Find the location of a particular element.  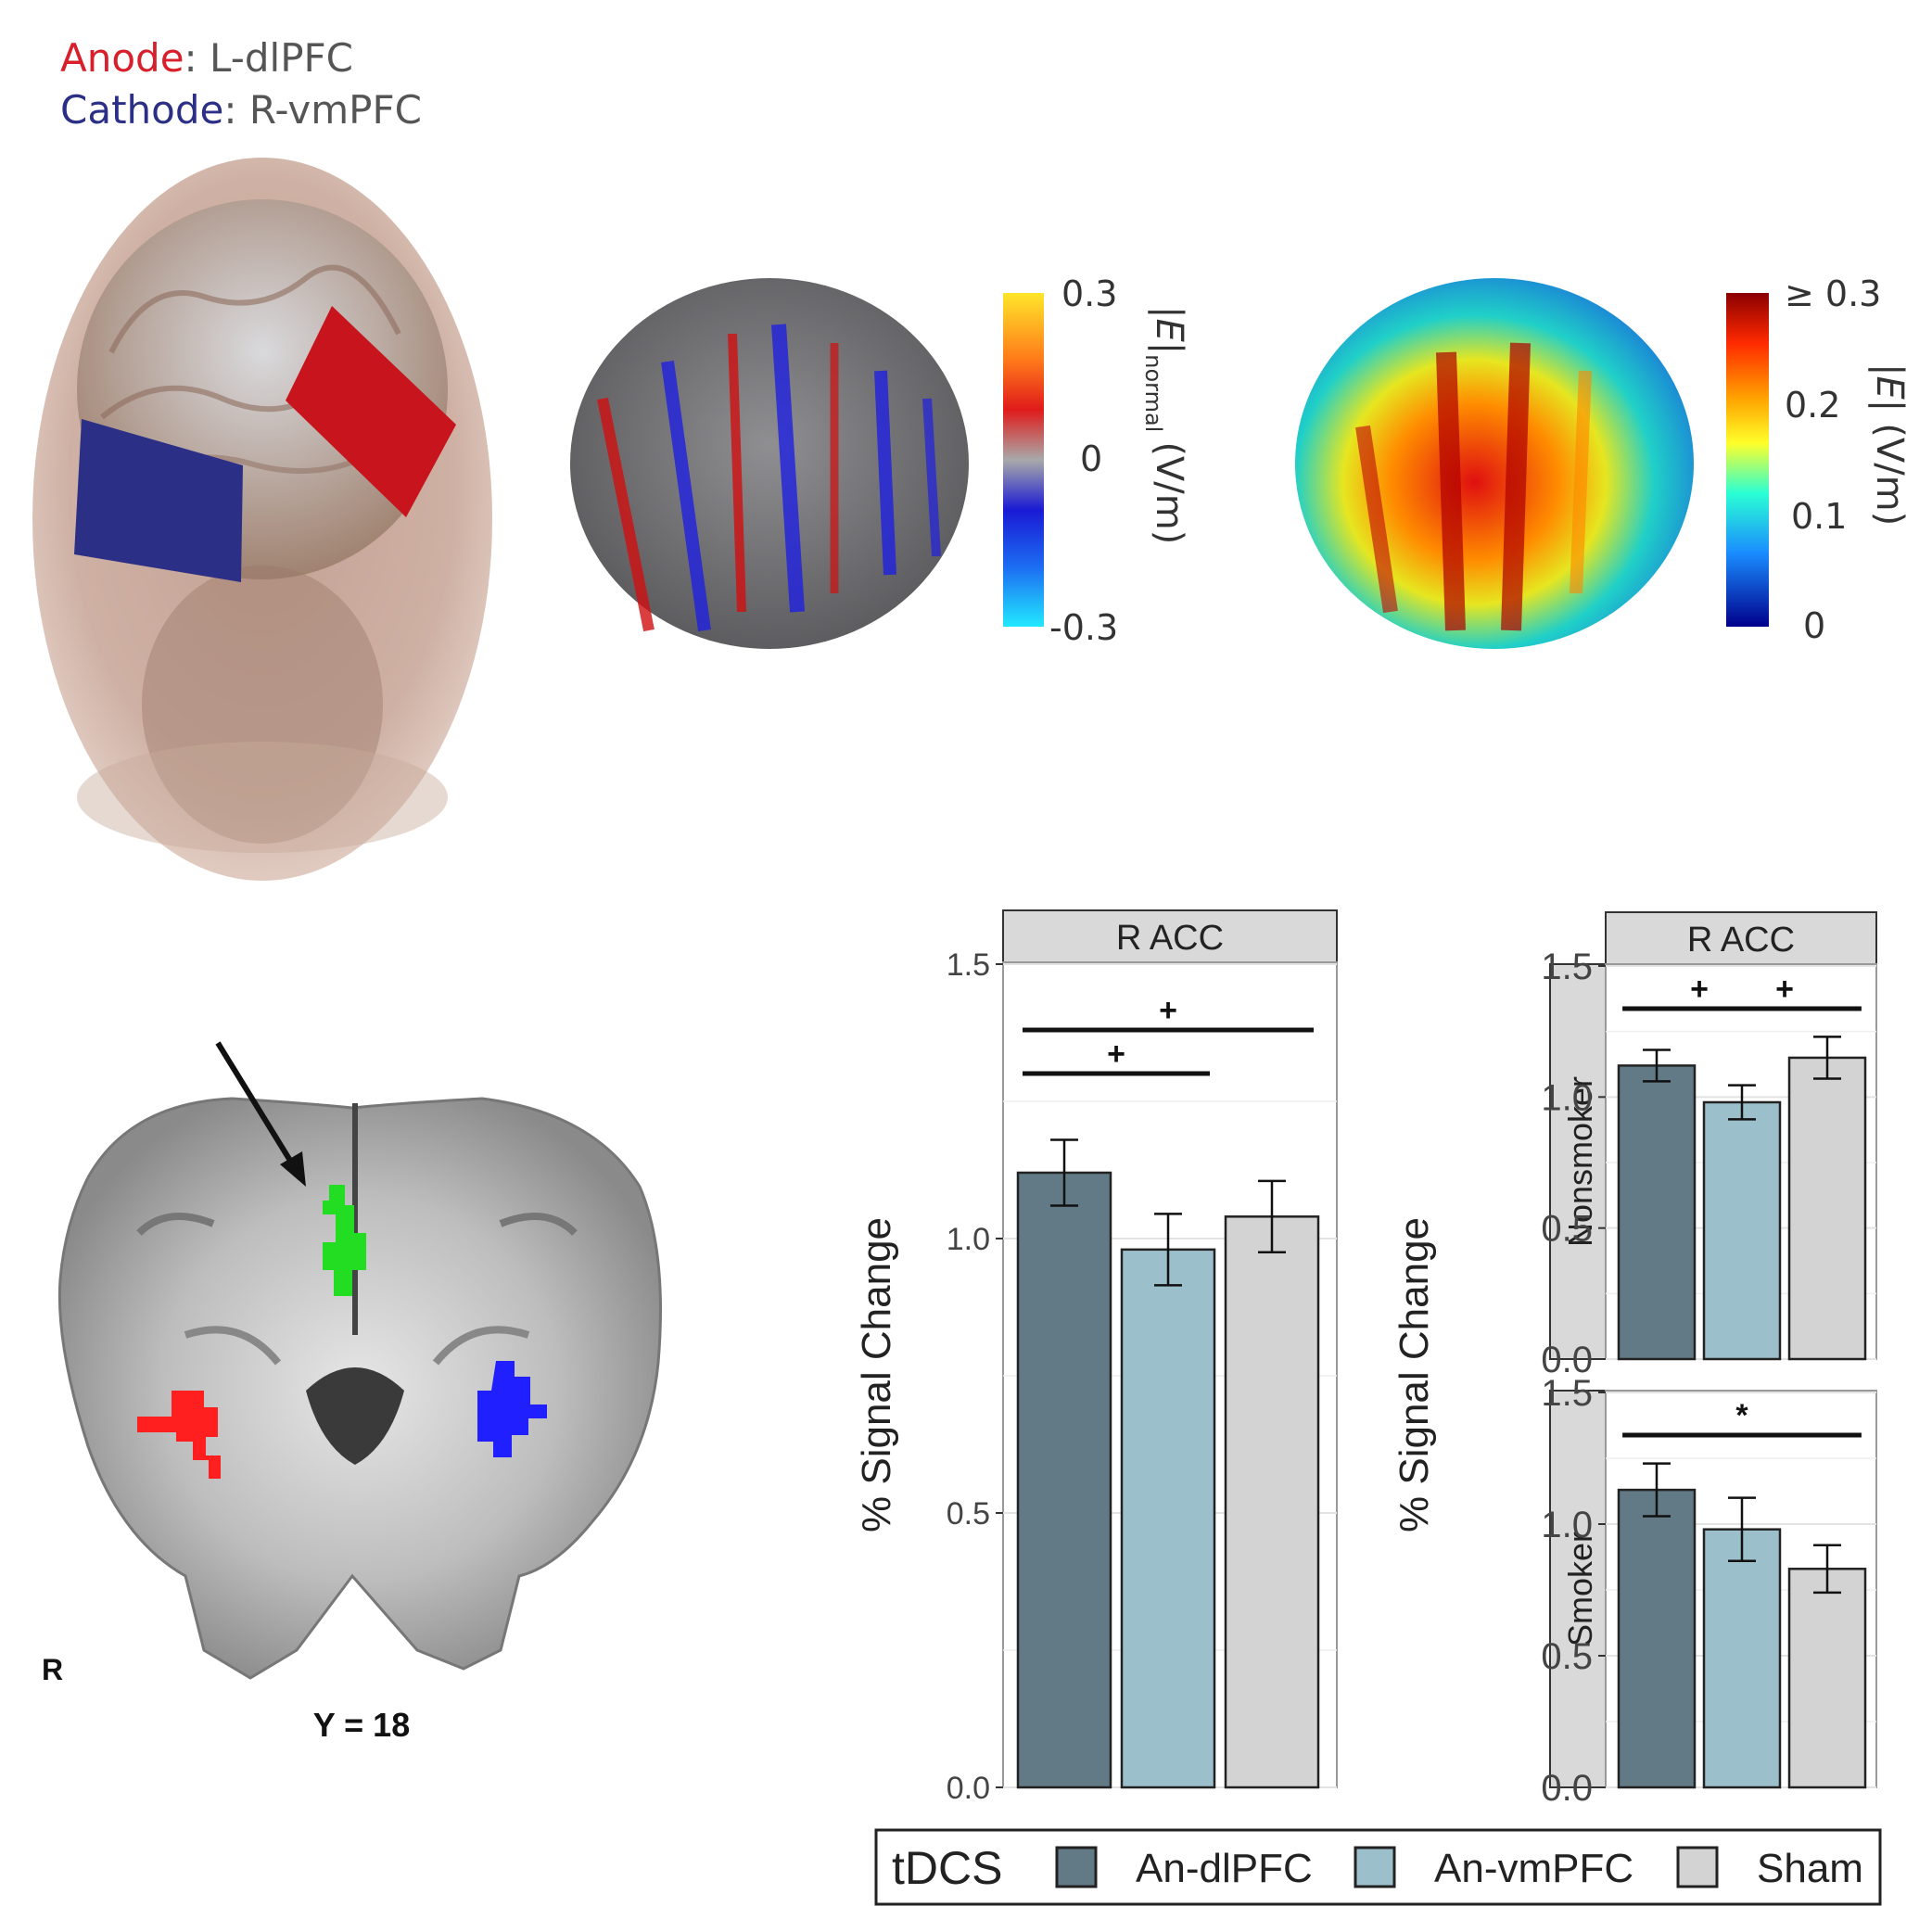

colorbar-normal-label: |E|normal (V/m) is located at coordinates (1165, 425).